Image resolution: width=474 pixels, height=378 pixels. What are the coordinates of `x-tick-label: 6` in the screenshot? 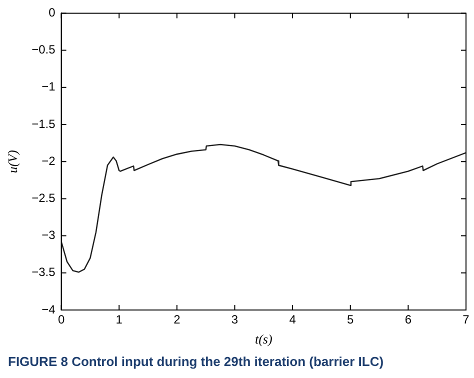 It's located at (408, 319).